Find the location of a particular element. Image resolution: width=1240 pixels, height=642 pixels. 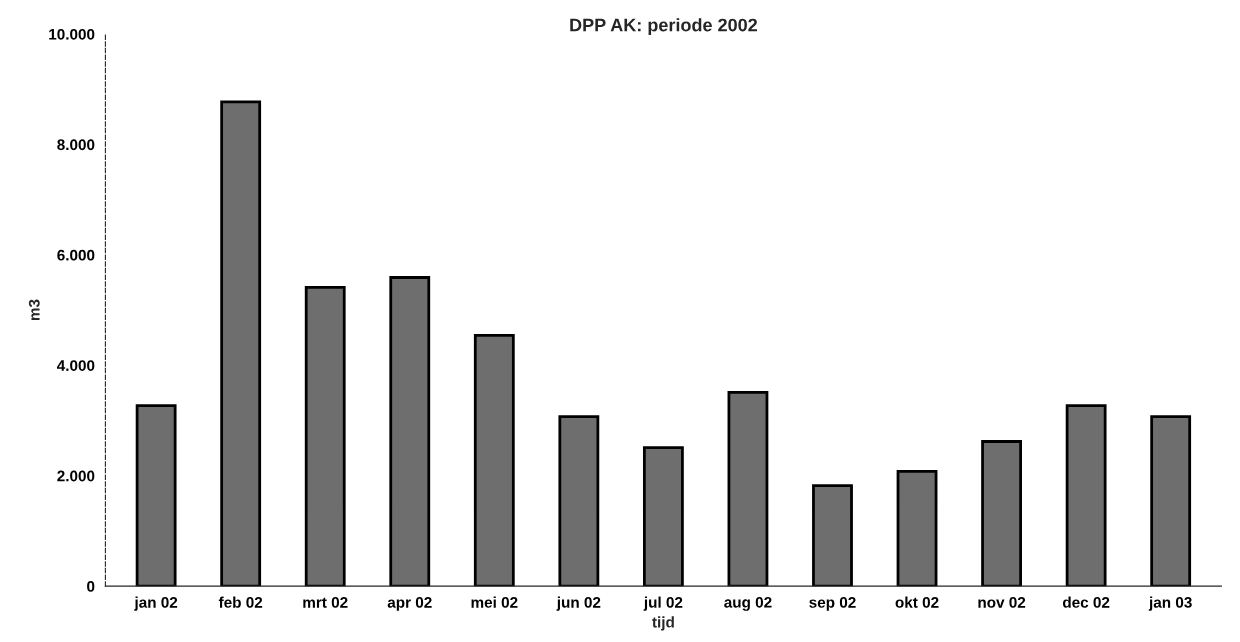

x-tick-label: okt 02 is located at coordinates (917, 602).